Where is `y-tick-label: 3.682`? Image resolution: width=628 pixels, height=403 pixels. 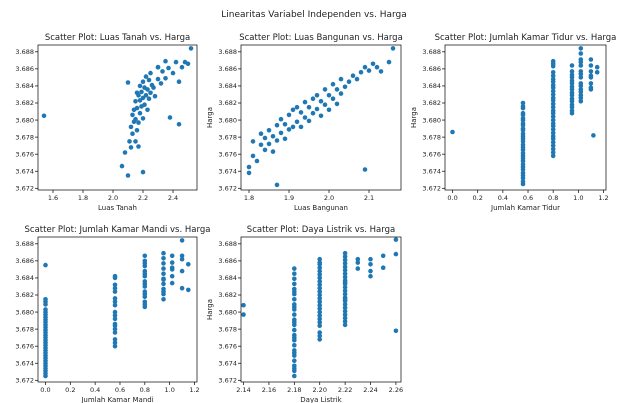
y-tick-label: 3.682 is located at coordinates (24, 103).